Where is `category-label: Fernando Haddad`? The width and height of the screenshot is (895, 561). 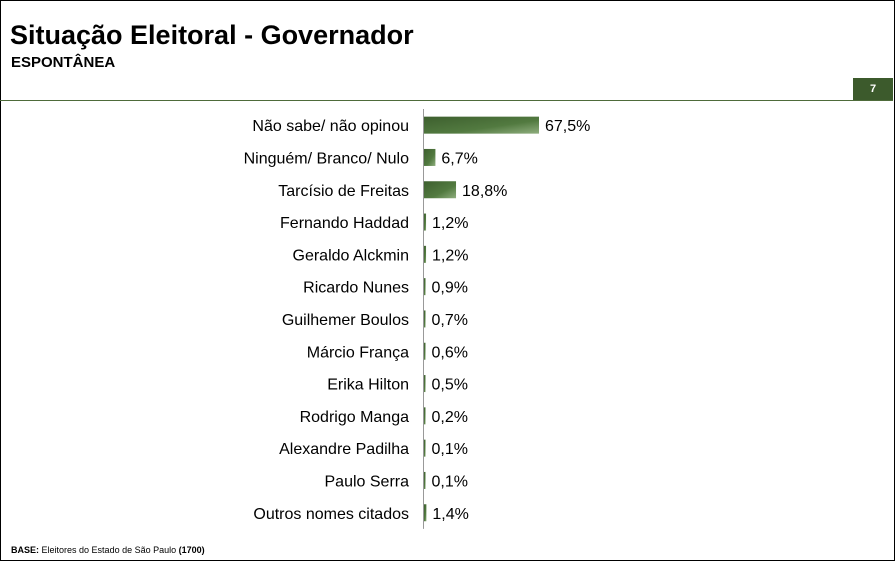
category-label: Fernando Haddad is located at coordinates (344, 223).